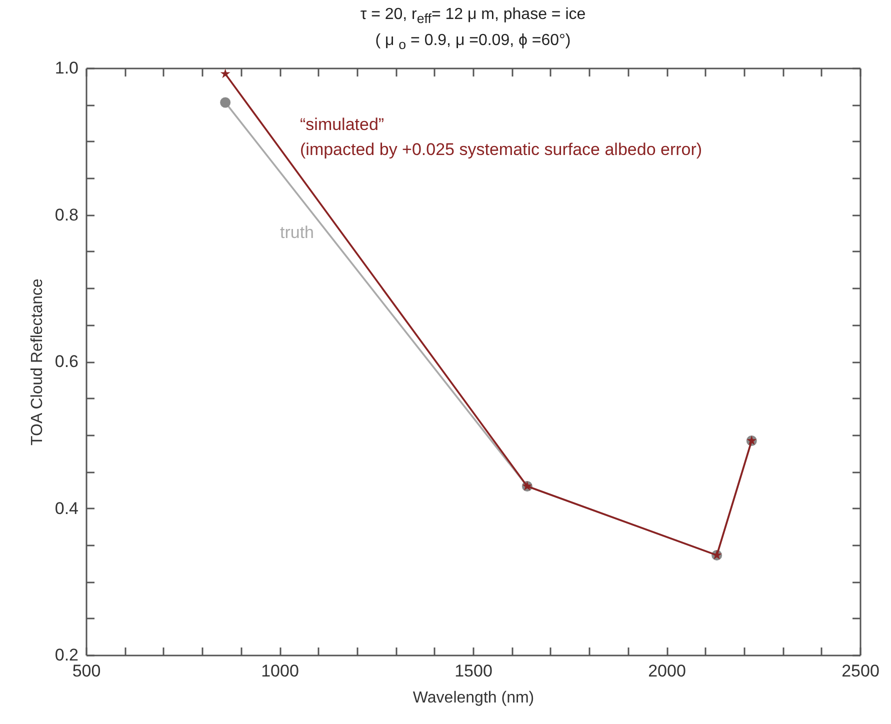  Describe the element at coordinates (861, 671) in the screenshot. I see `x-tick-label: 2500` at that location.